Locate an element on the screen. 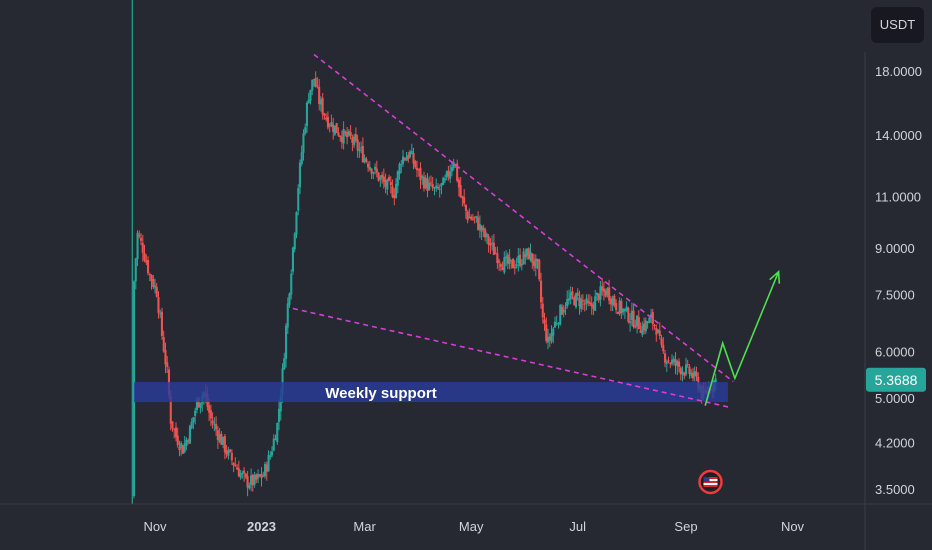 The image size is (932, 550). us-flag-event-icon is located at coordinates (710, 482).